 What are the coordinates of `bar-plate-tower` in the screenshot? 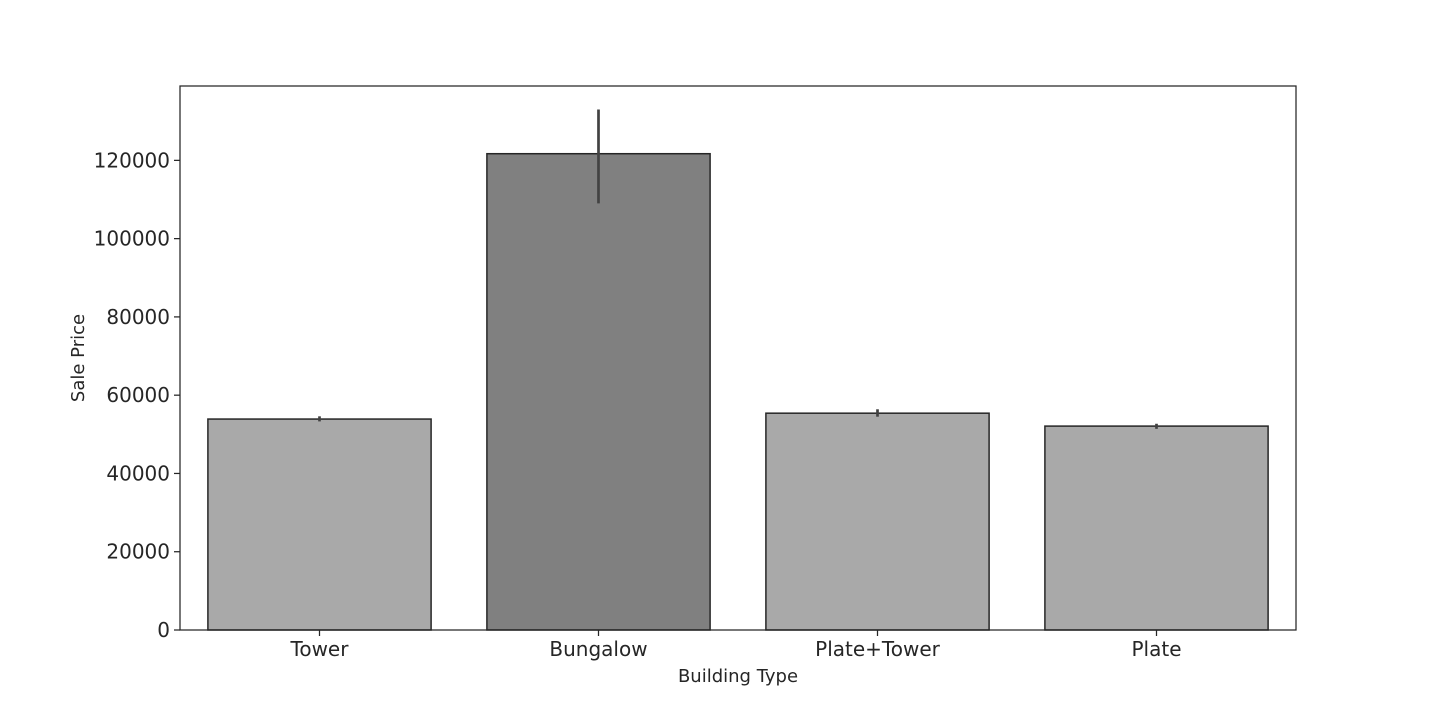 It's located at (877, 521).